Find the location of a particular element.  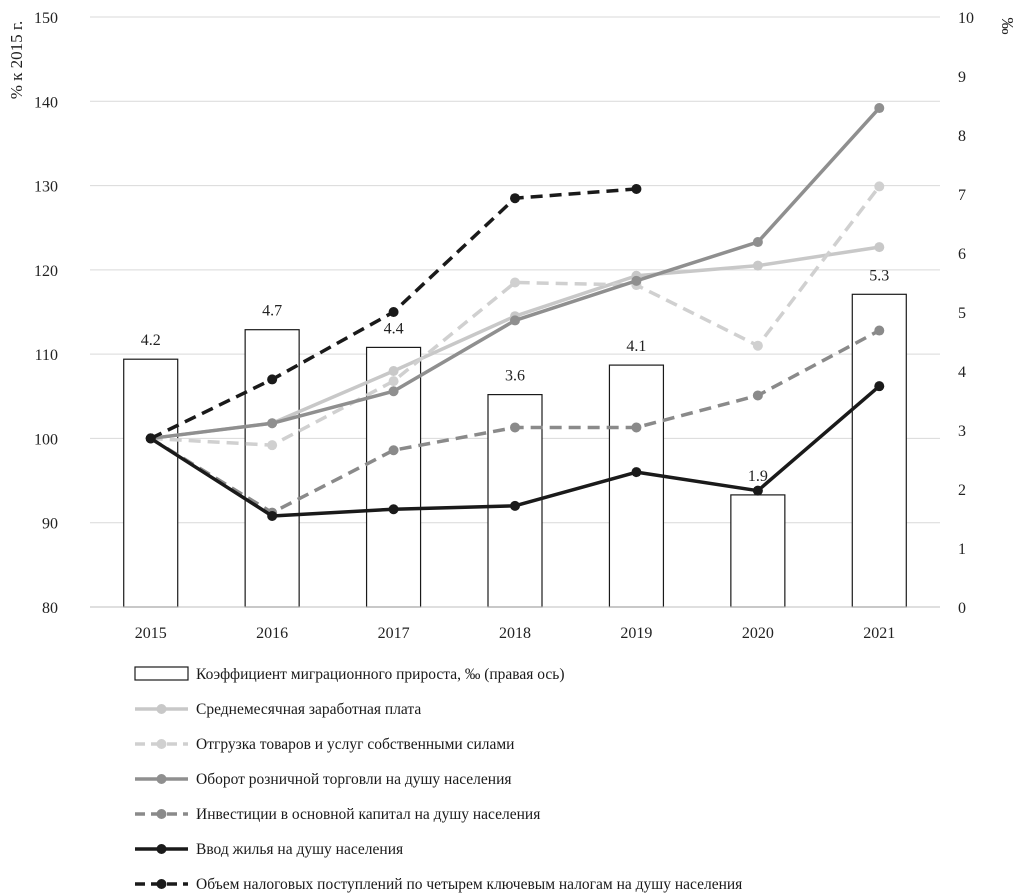

bar-data-label: 4.7 is located at coordinates (272, 311).